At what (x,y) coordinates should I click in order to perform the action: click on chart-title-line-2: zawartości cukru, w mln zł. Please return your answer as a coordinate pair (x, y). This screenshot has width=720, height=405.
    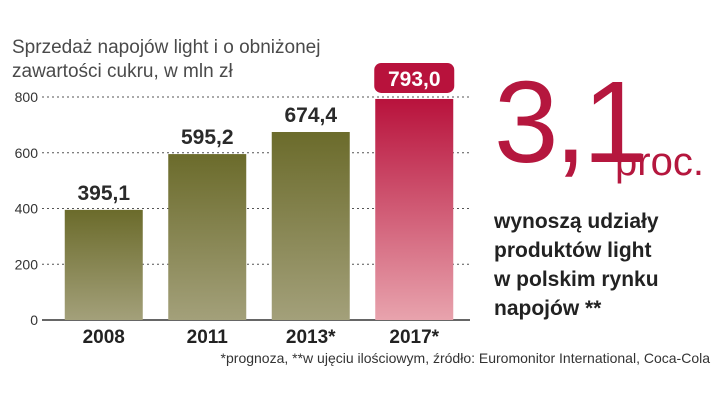
    Looking at the image, I should click on (122, 71).